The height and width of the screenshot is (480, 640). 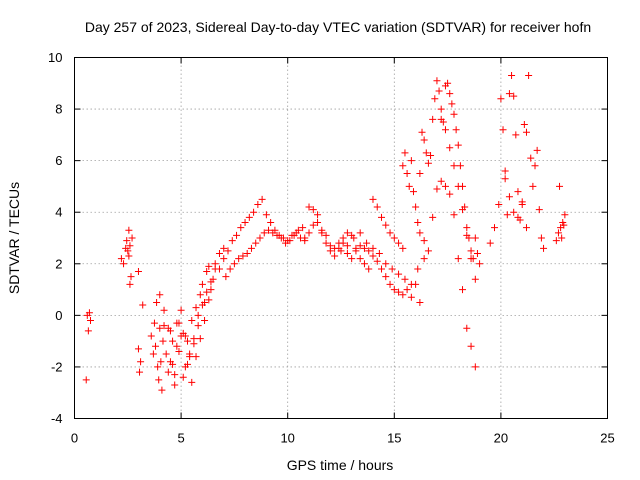 What do you see at coordinates (58, 315) in the screenshot?
I see `y-tick-label: 0` at bounding box center [58, 315].